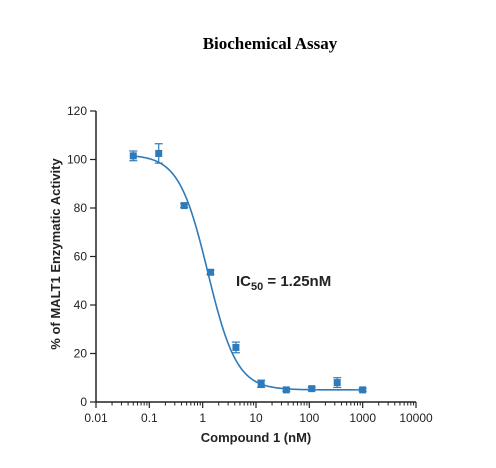  What do you see at coordinates (256, 418) in the screenshot?
I see `x-tick-label: 10` at bounding box center [256, 418].